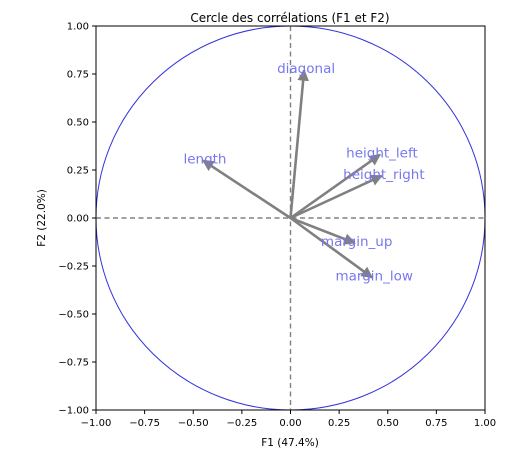  Describe the element at coordinates (388, 423) in the screenshot. I see `x-tick-label: 0.50` at that location.